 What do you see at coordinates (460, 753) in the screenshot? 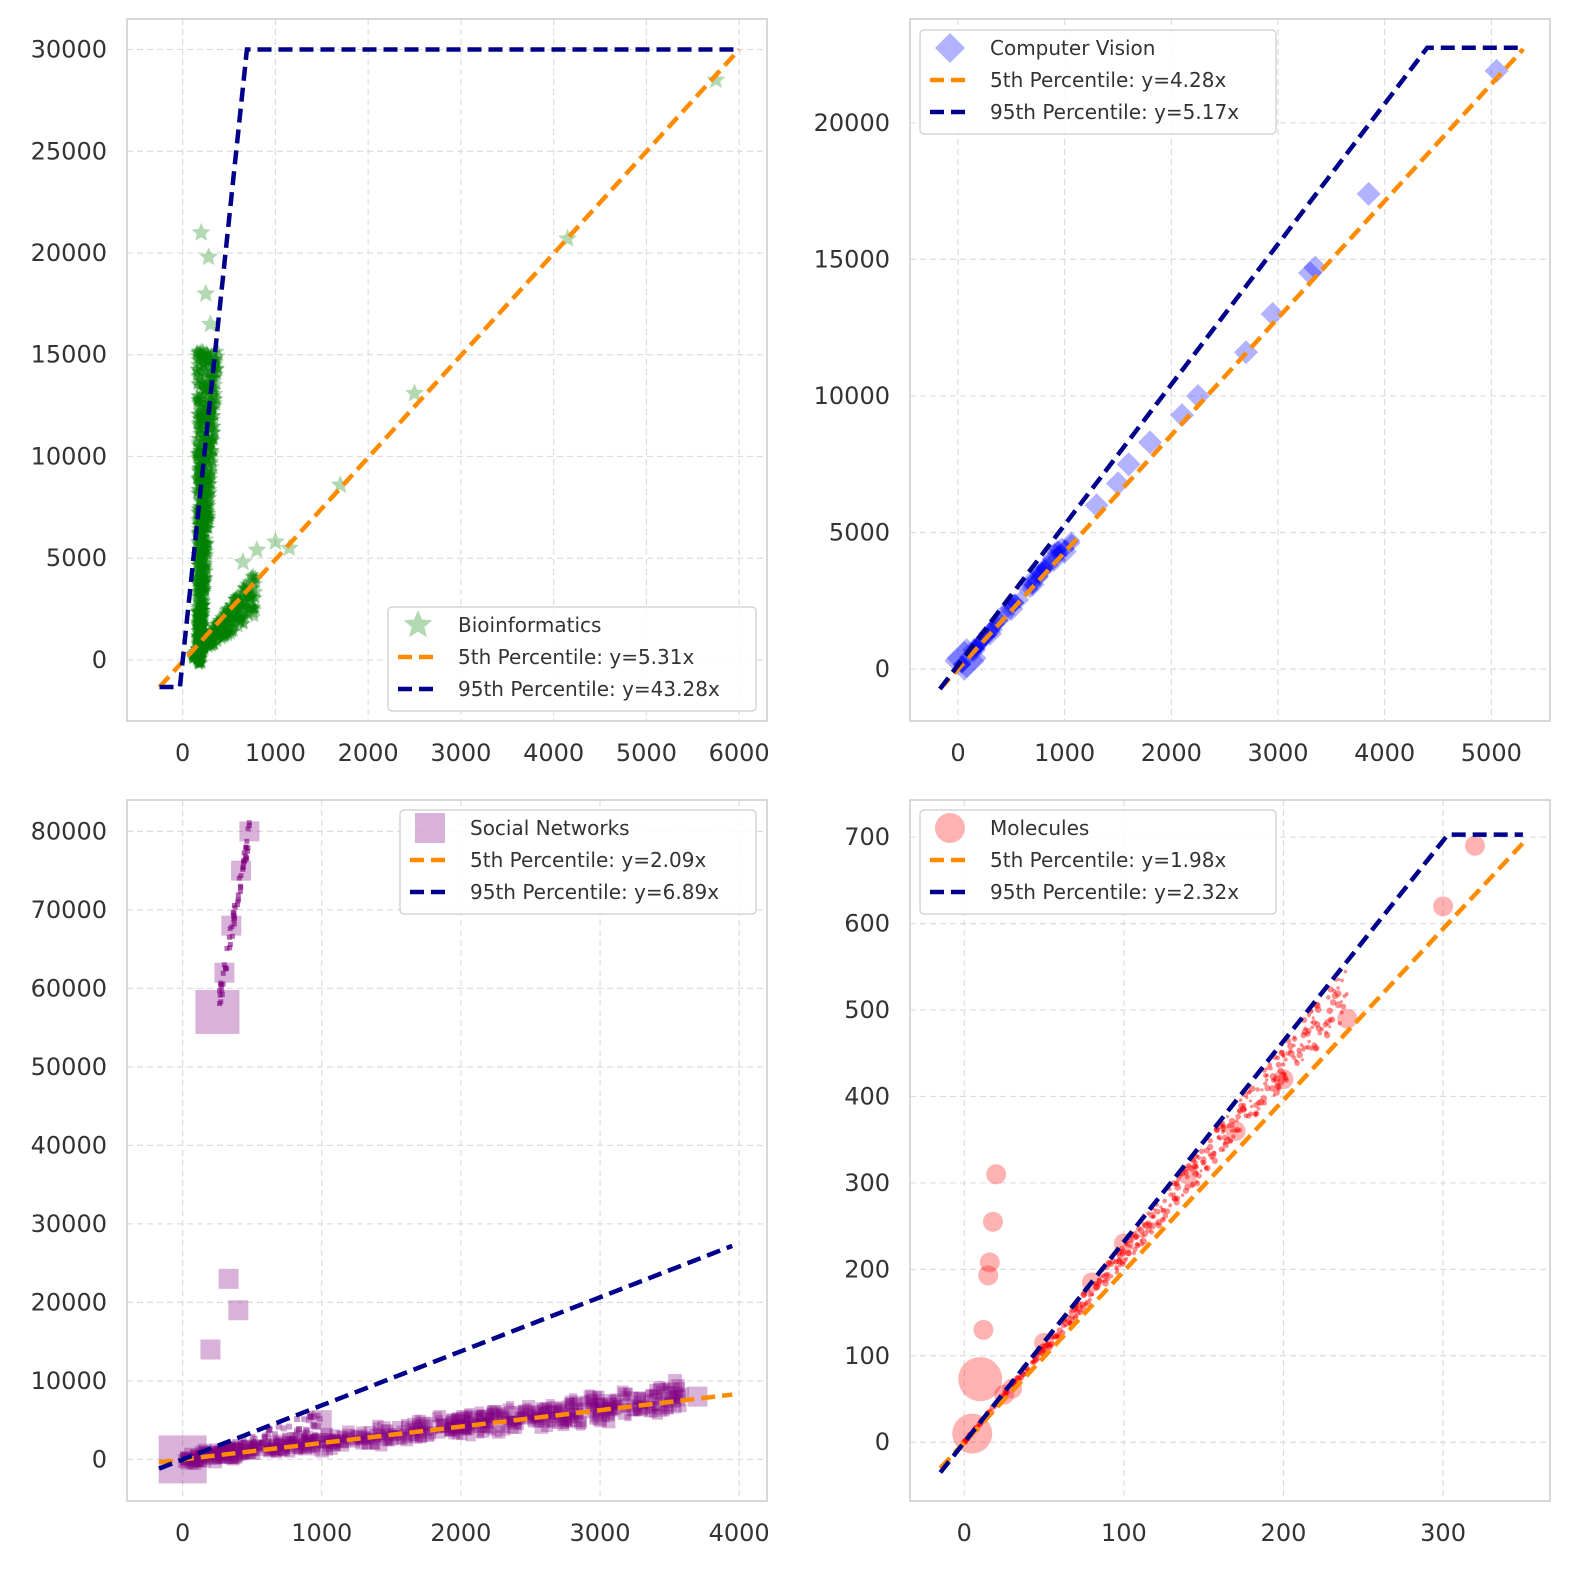
I see `x-tick-label: 3000` at bounding box center [460, 753].